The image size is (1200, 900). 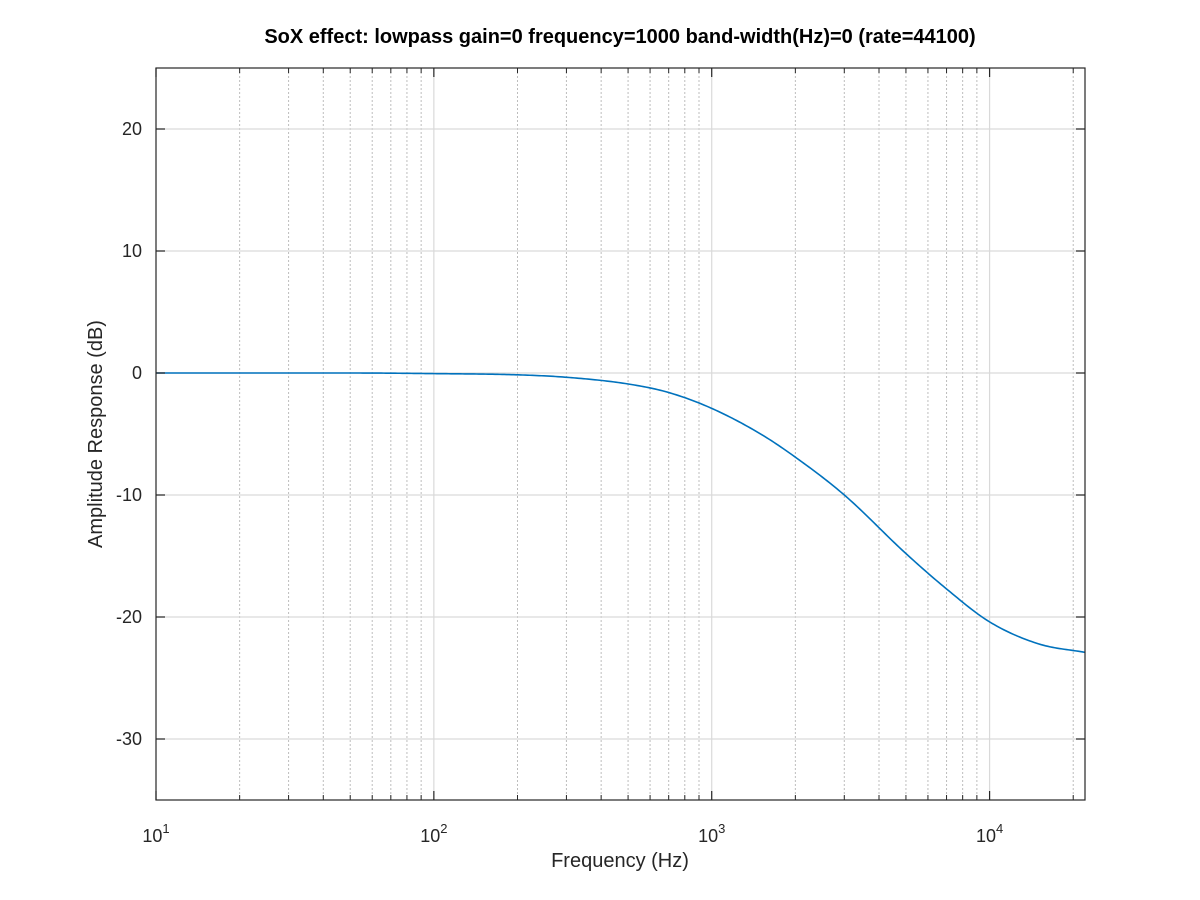 What do you see at coordinates (433, 833) in the screenshot?
I see `x-tick-label: 10²` at bounding box center [433, 833].